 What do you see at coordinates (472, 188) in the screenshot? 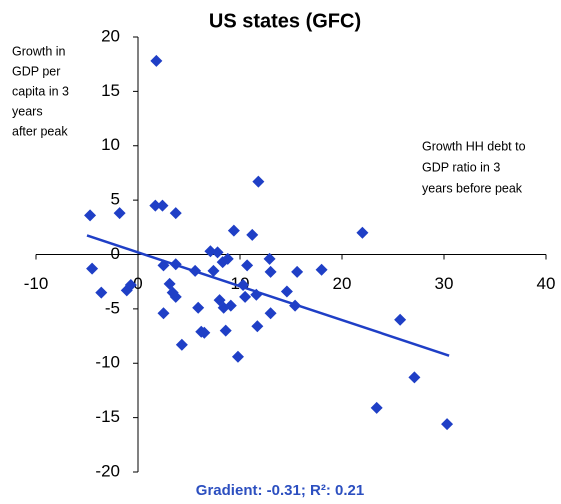
I see `x-axis-label: years before peak` at bounding box center [472, 188].